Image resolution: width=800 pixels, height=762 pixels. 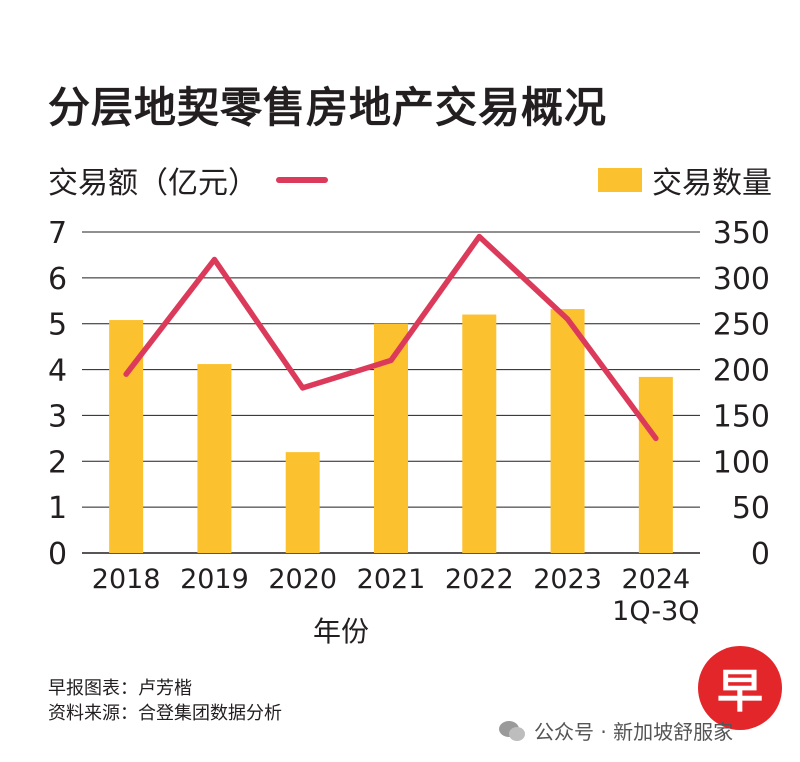 I want to click on legend-bar-entry: 交易数量, so click(x=685, y=180).